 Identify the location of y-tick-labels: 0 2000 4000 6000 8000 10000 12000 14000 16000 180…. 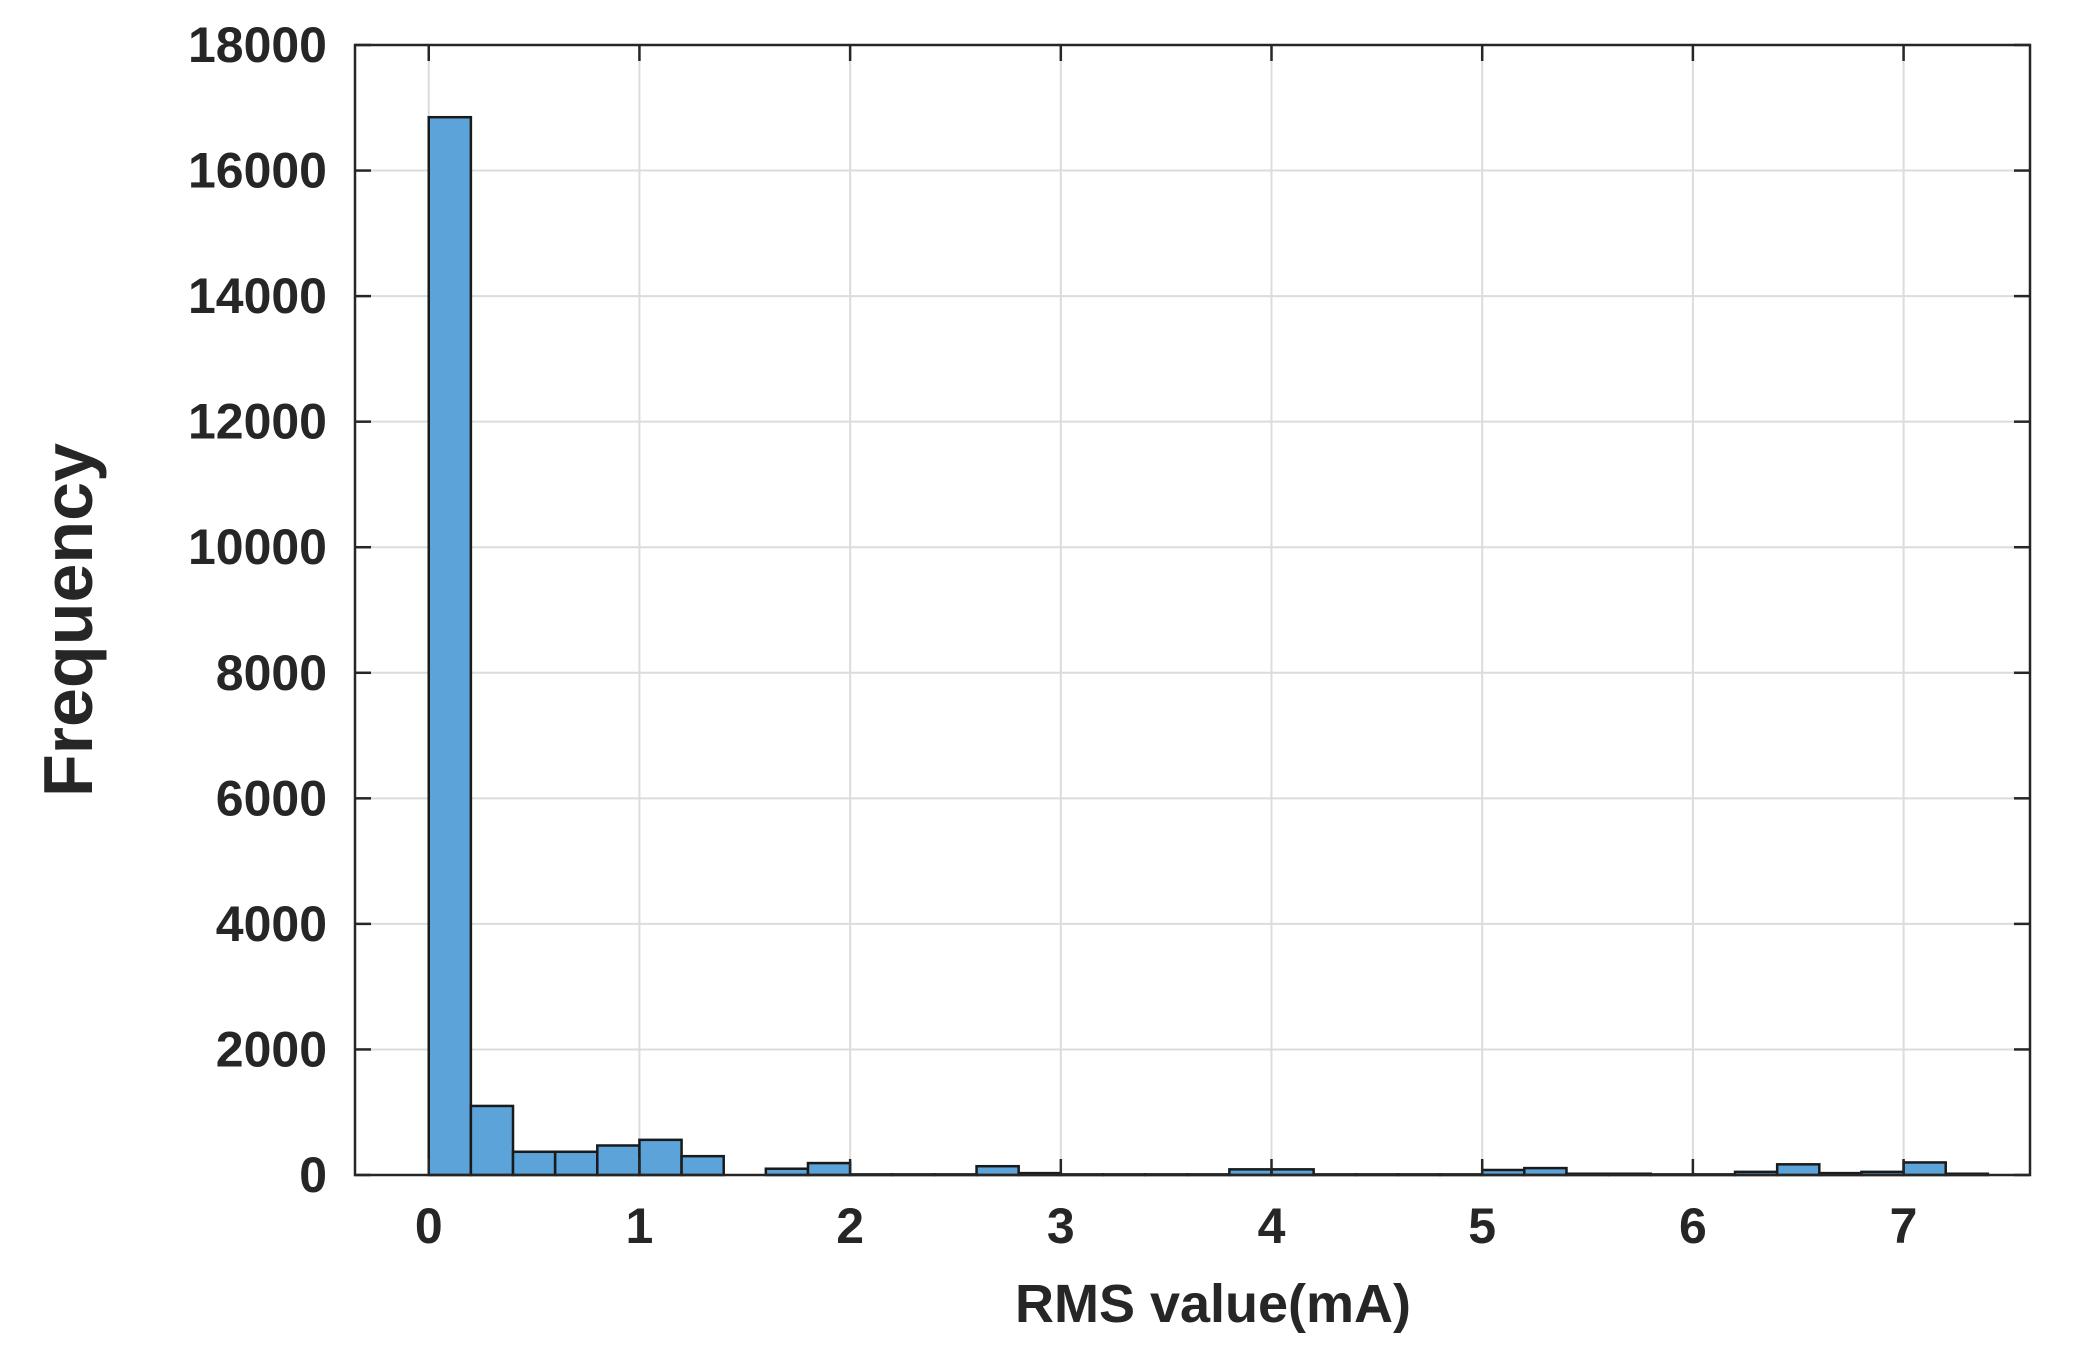
(257, 610).